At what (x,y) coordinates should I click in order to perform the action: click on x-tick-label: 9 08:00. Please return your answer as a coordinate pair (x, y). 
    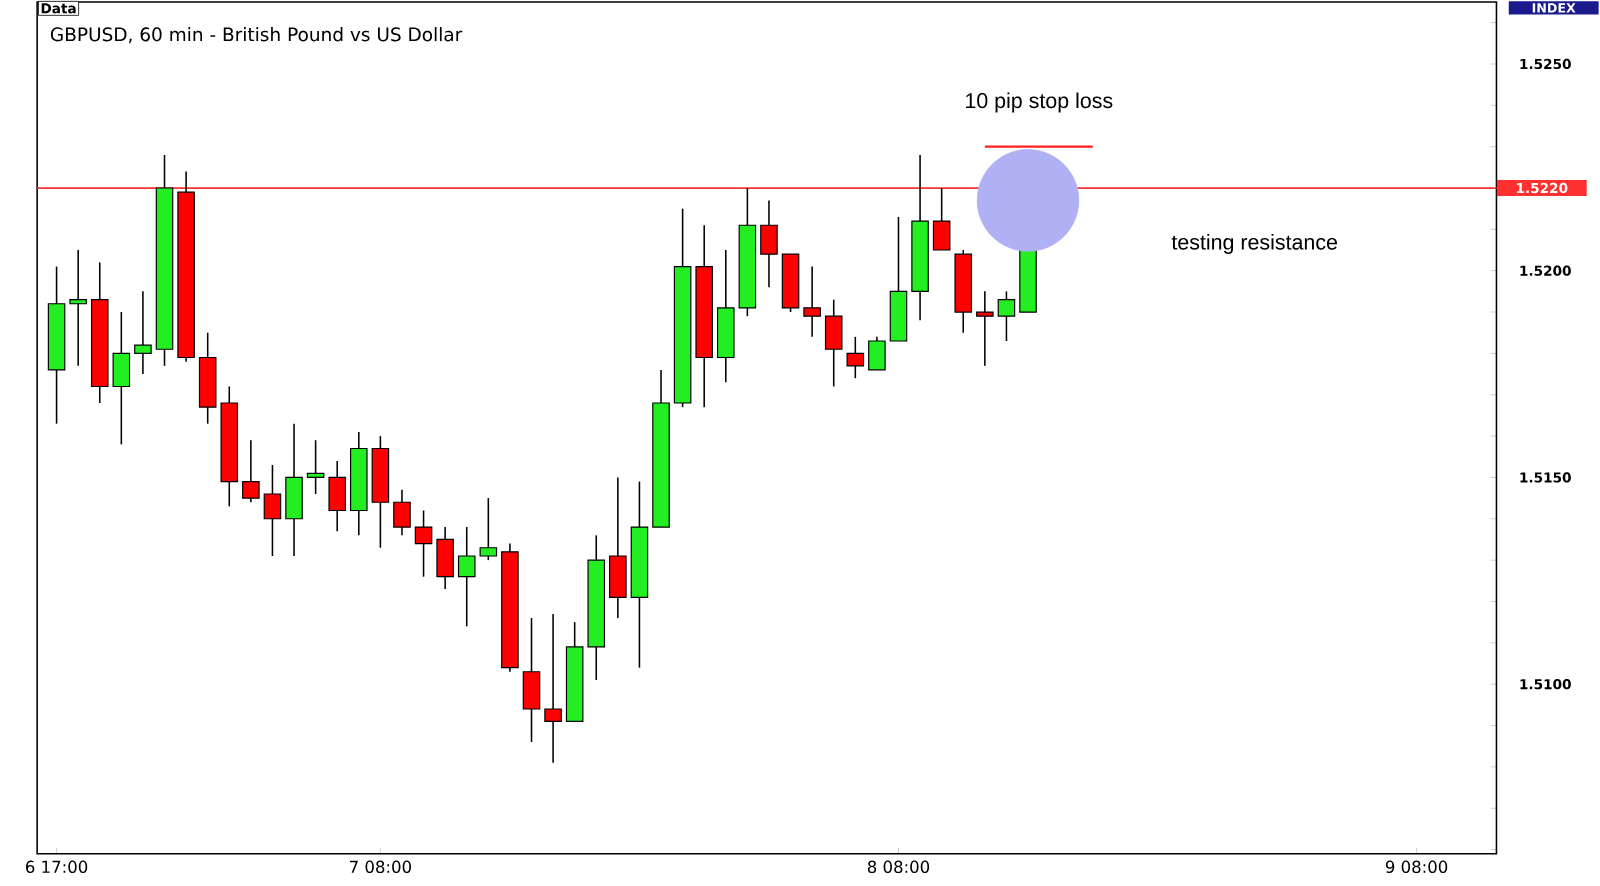
    Looking at the image, I should click on (1416, 866).